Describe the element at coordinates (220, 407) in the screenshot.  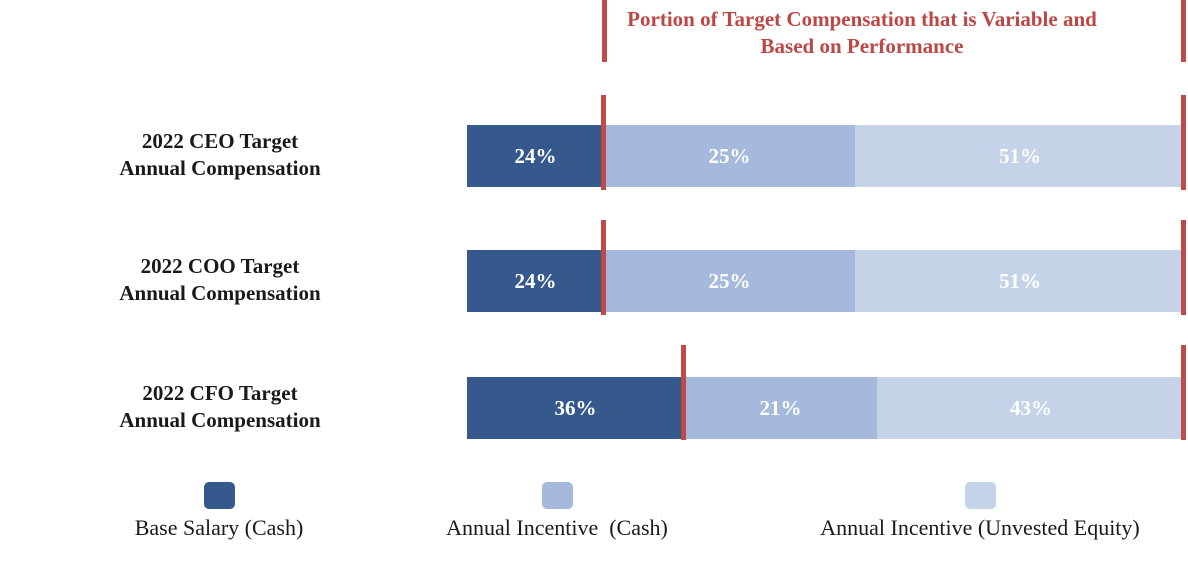
I see `row-label-cfo: 2022 CFO Target Annual Compensation` at that location.